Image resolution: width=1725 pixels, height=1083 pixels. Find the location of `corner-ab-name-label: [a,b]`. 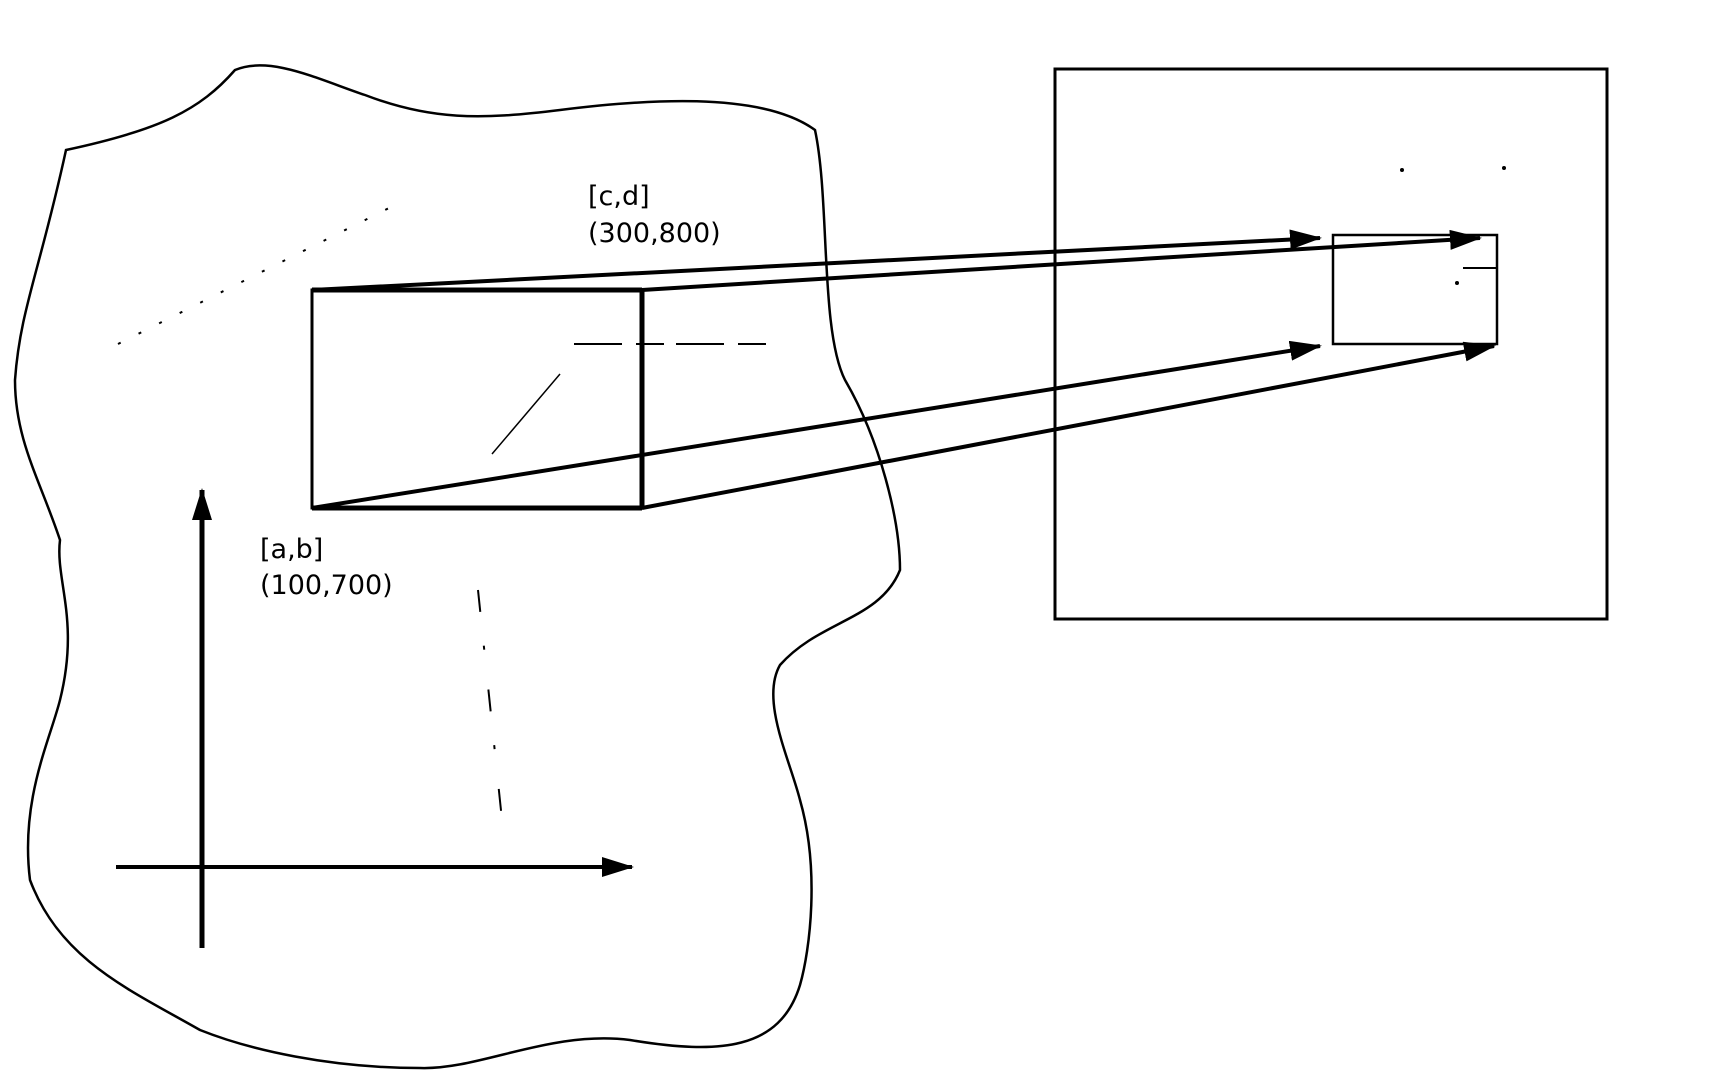

corner-ab-name-label: [a,b] is located at coordinates (291, 549).